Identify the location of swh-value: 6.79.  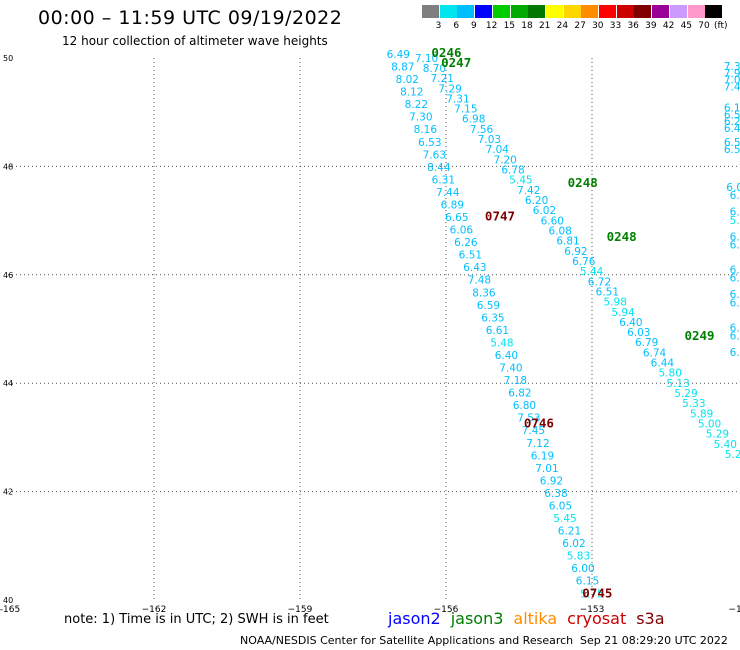
(646, 343).